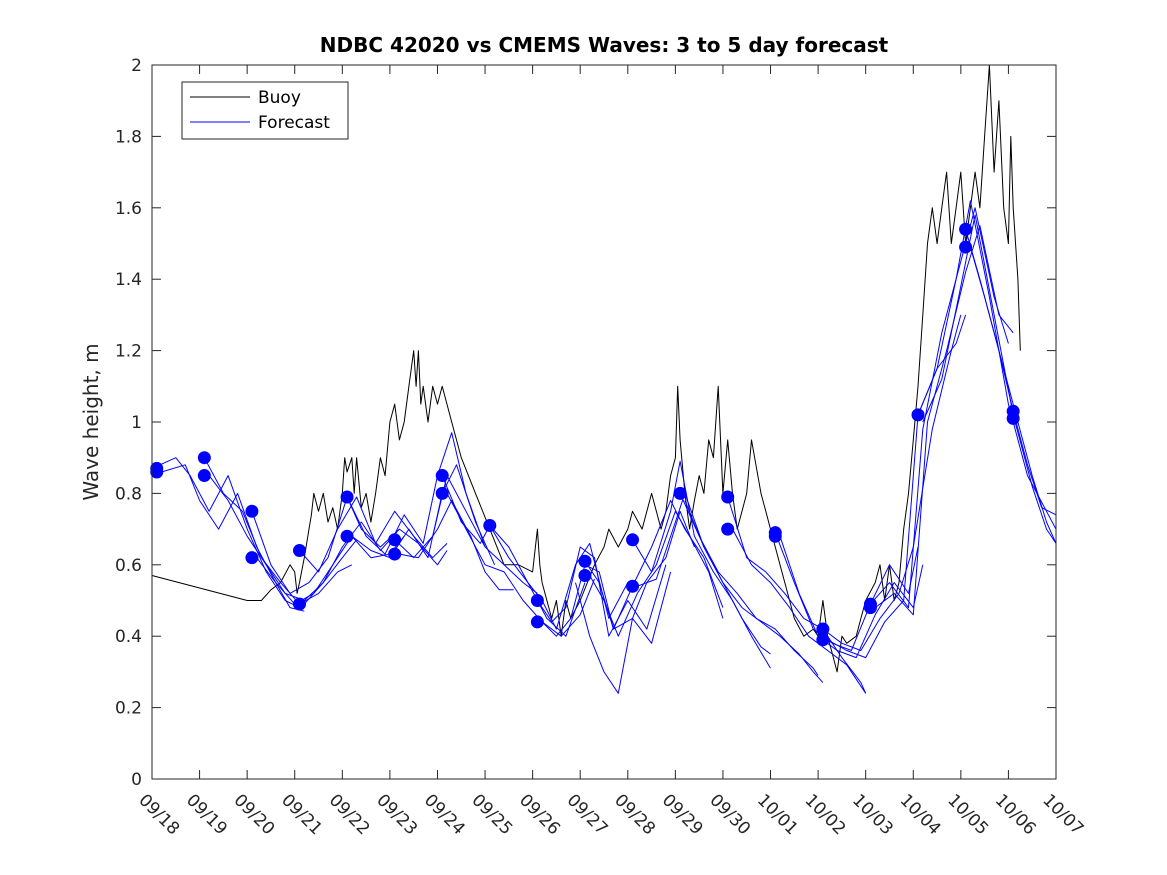 The height and width of the screenshot is (875, 1167). Describe the element at coordinates (294, 123) in the screenshot. I see `legend-label-forecast: Forecast` at that location.